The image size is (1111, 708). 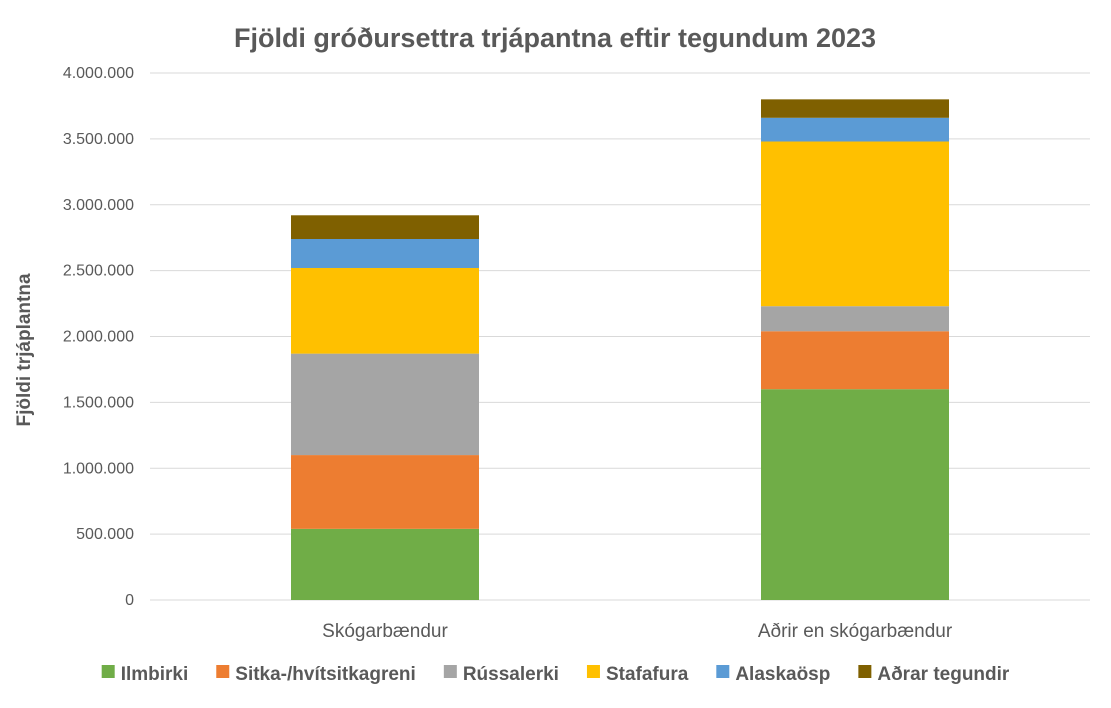 What do you see at coordinates (155, 674) in the screenshot?
I see `legend-label: Ilmbirki` at bounding box center [155, 674].